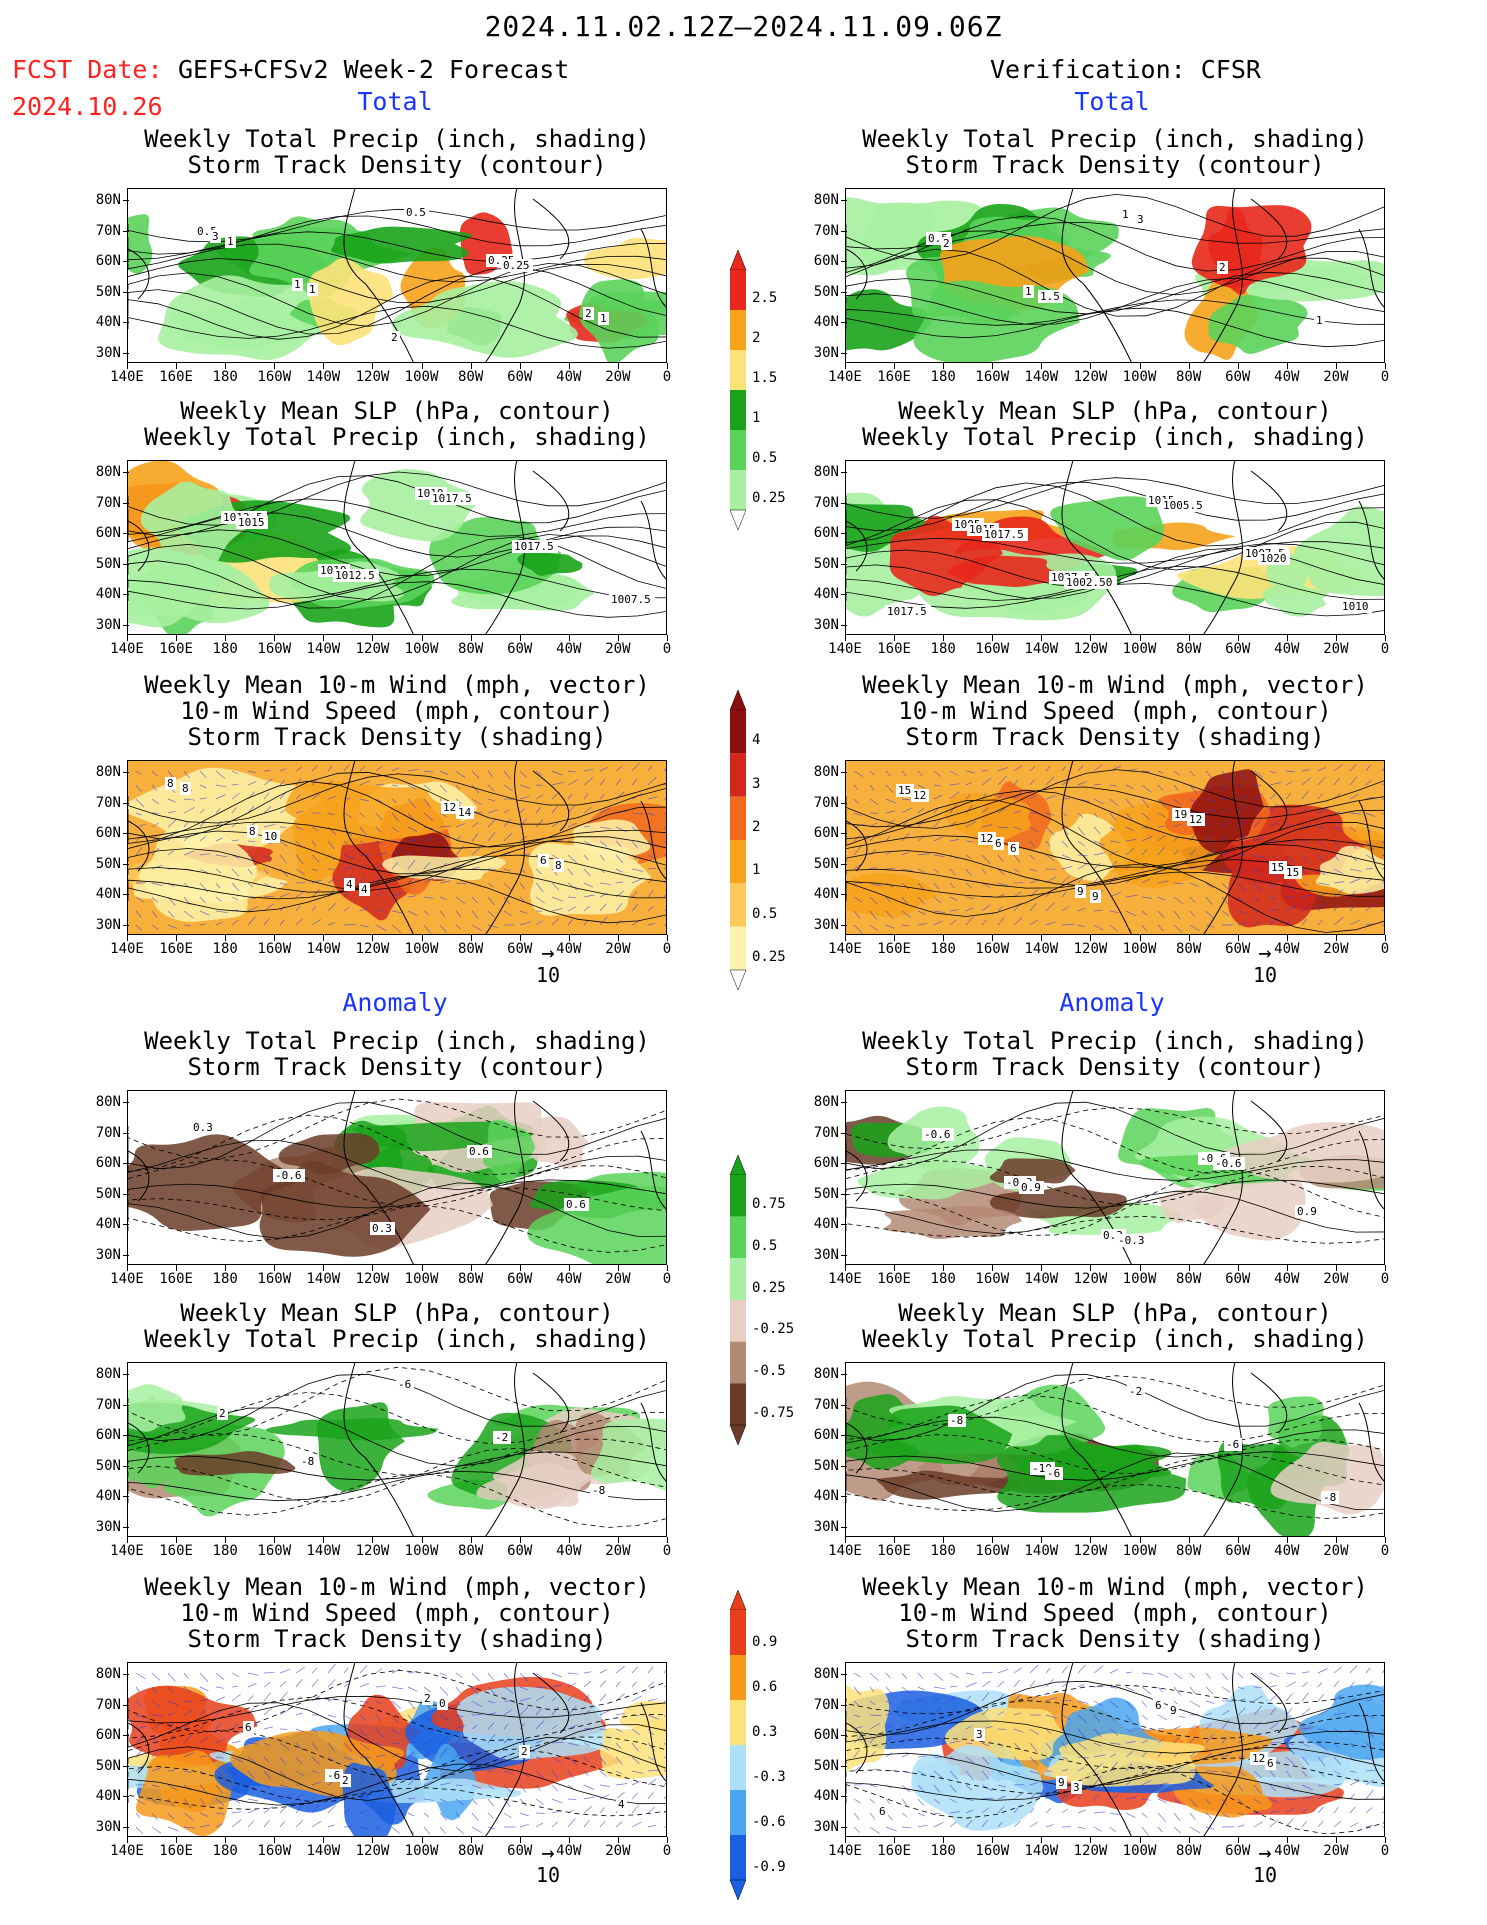 This screenshot has width=1487, height=1925. I want to click on lat-label: 40N, so click(108, 894).